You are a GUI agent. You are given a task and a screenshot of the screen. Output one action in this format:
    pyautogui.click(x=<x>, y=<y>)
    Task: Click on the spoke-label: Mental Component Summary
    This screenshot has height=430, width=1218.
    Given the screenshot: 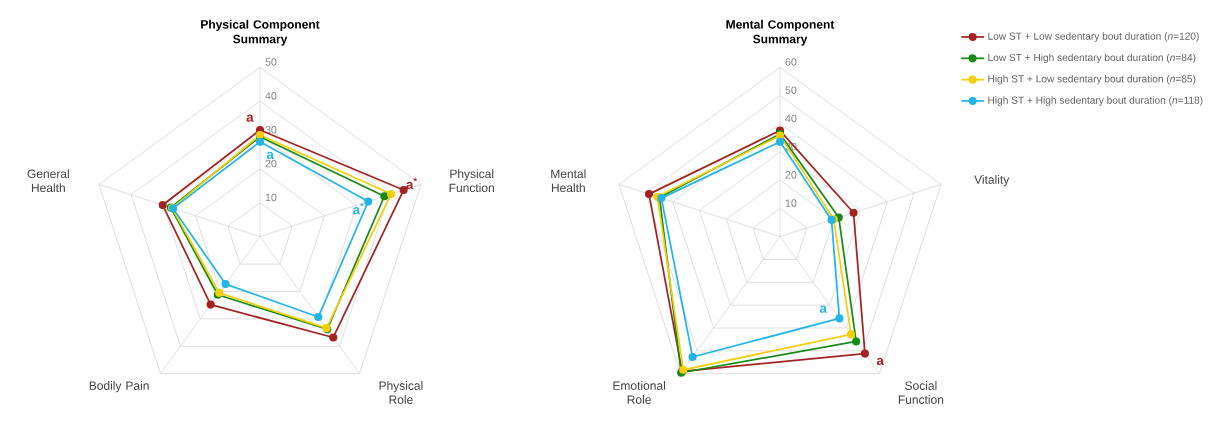 What is the action you would take?
    pyautogui.click(x=780, y=32)
    